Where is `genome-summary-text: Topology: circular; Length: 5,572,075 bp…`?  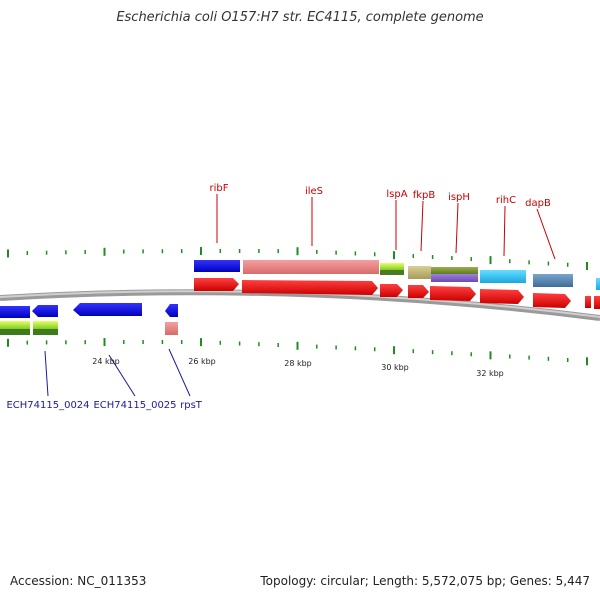 genome-summary-text: Topology: circular; Length: 5,572,075 bp… is located at coordinates (425, 581).